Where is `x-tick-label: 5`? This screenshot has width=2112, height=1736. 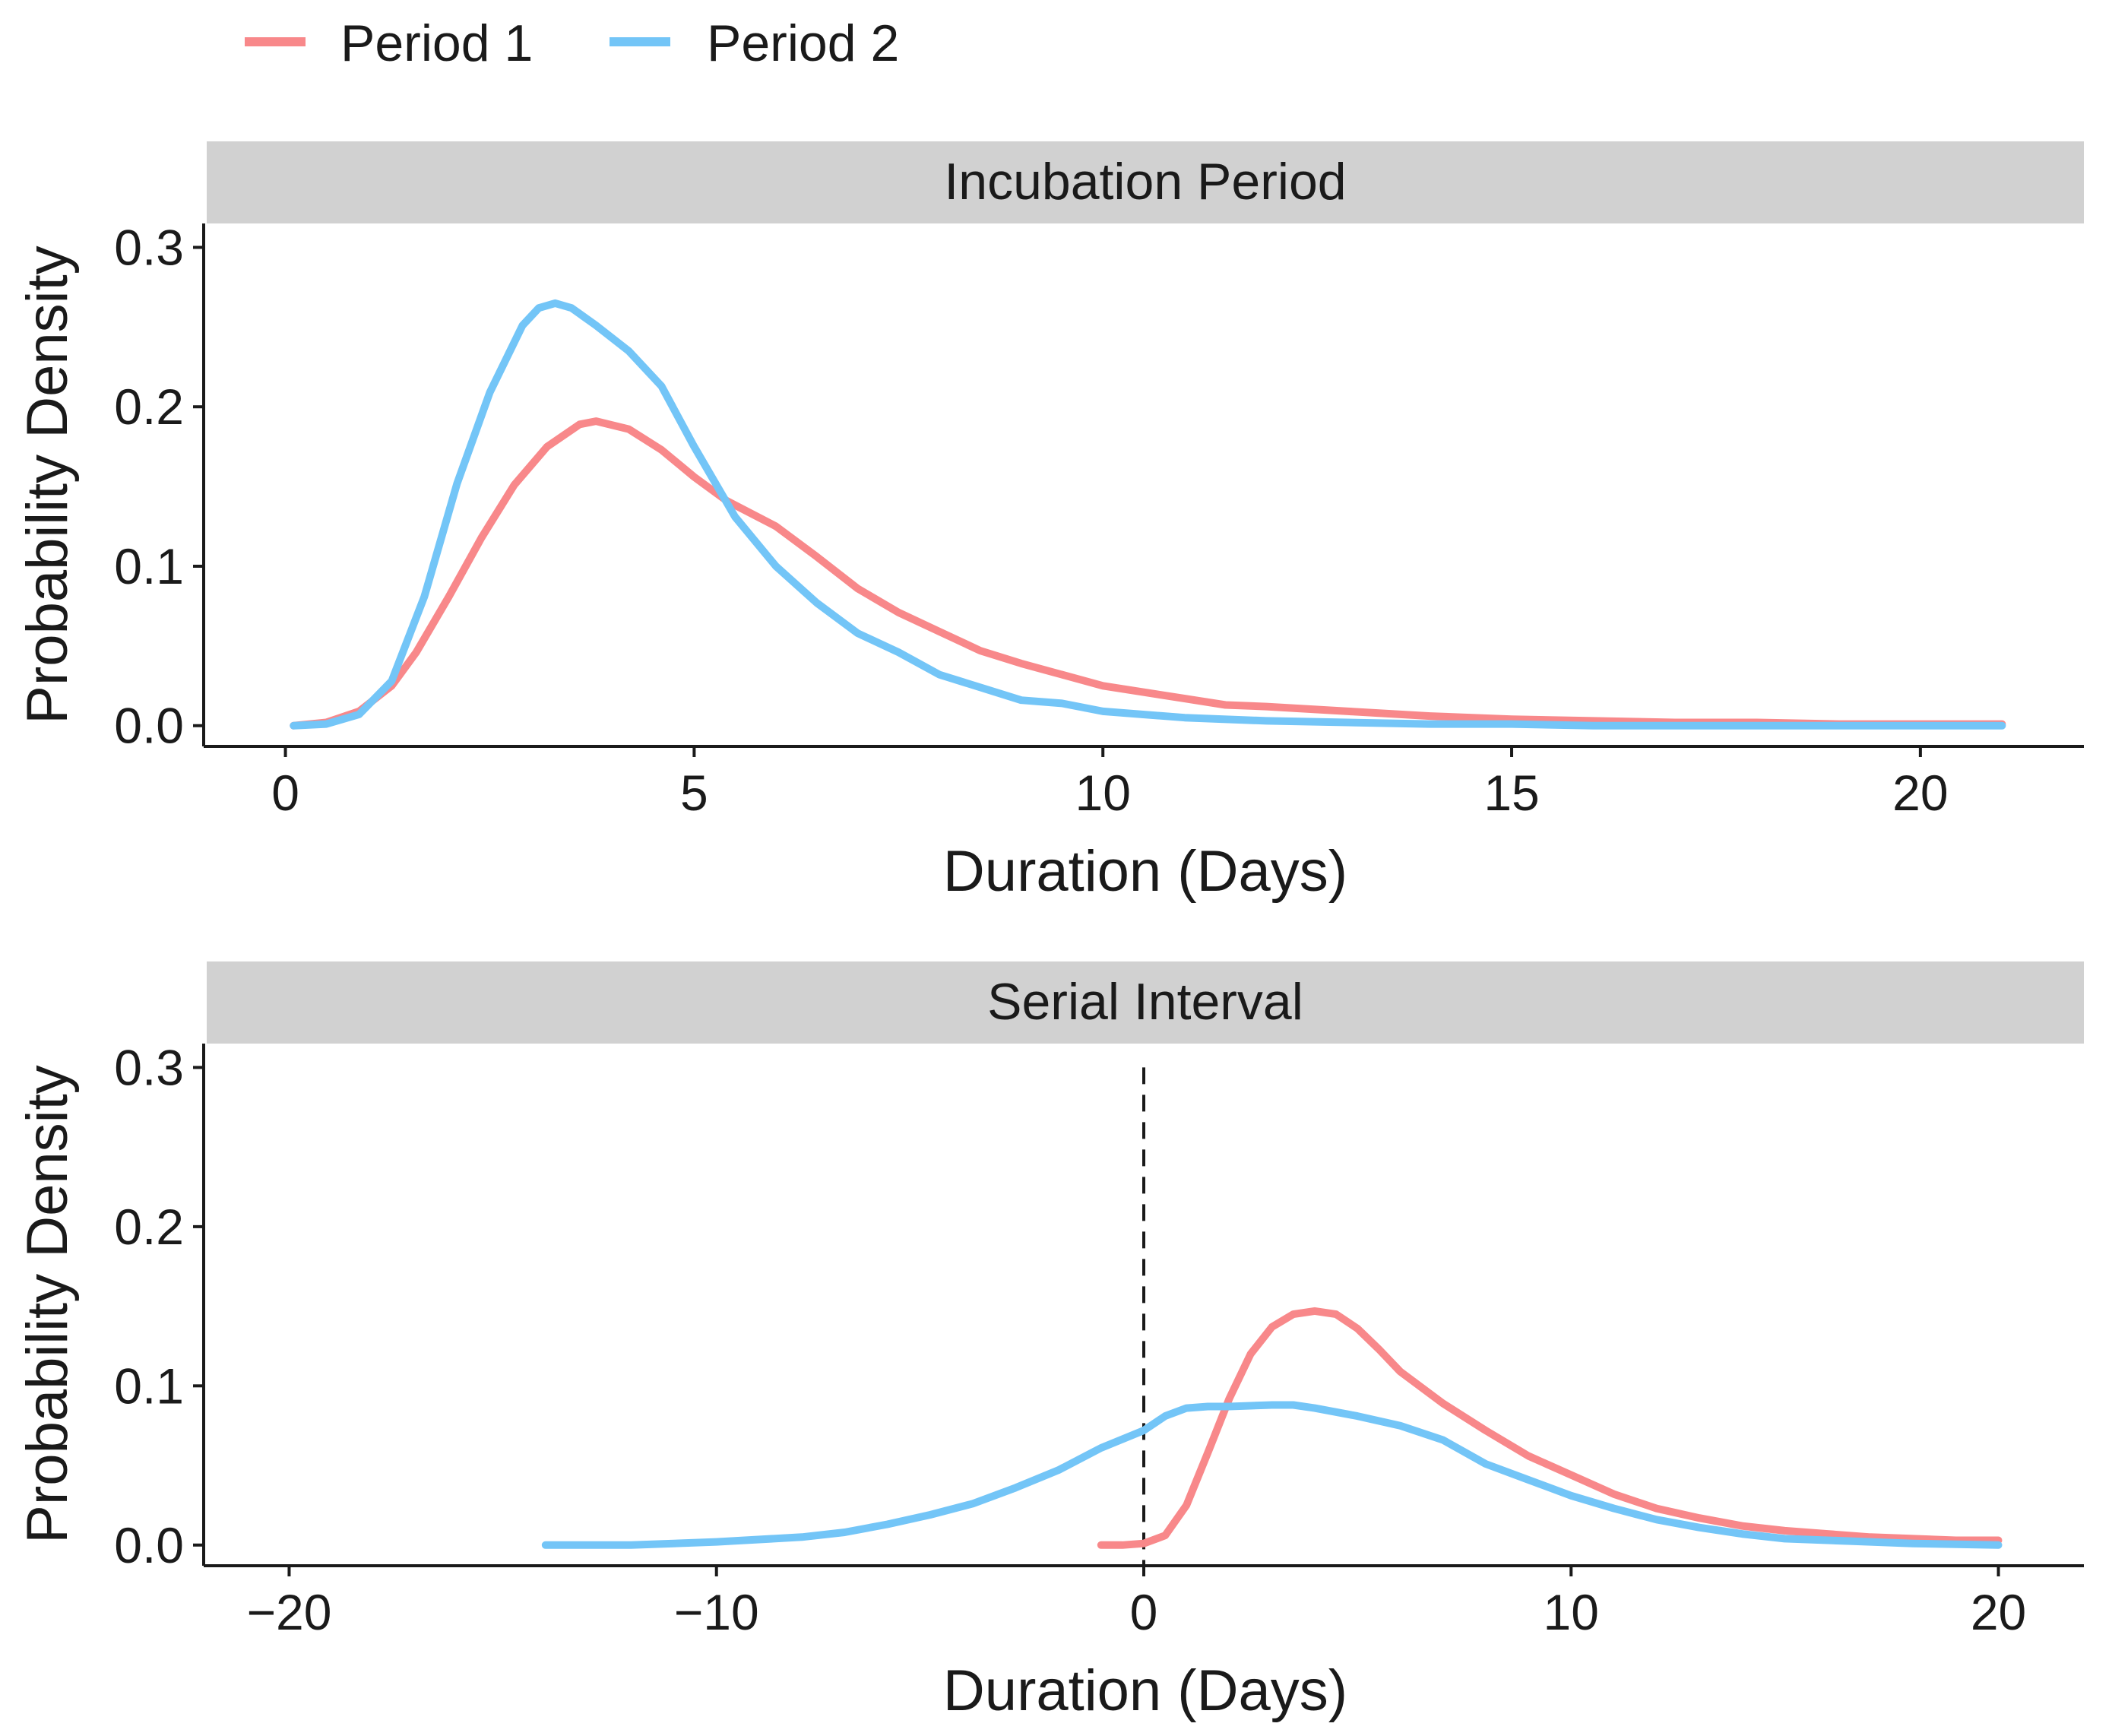 x-tick-label: 5 is located at coordinates (694, 793).